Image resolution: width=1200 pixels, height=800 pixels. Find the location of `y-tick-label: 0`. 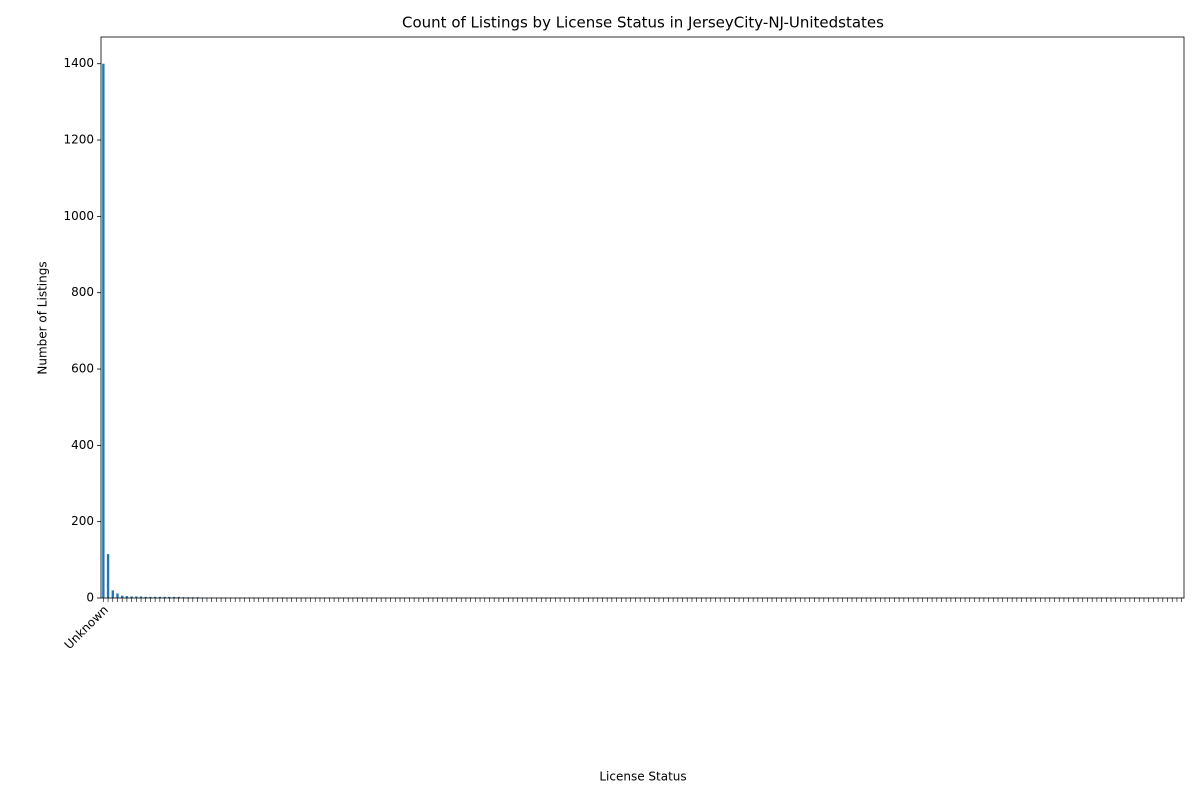

y-tick-label: 0 is located at coordinates (90, 598).